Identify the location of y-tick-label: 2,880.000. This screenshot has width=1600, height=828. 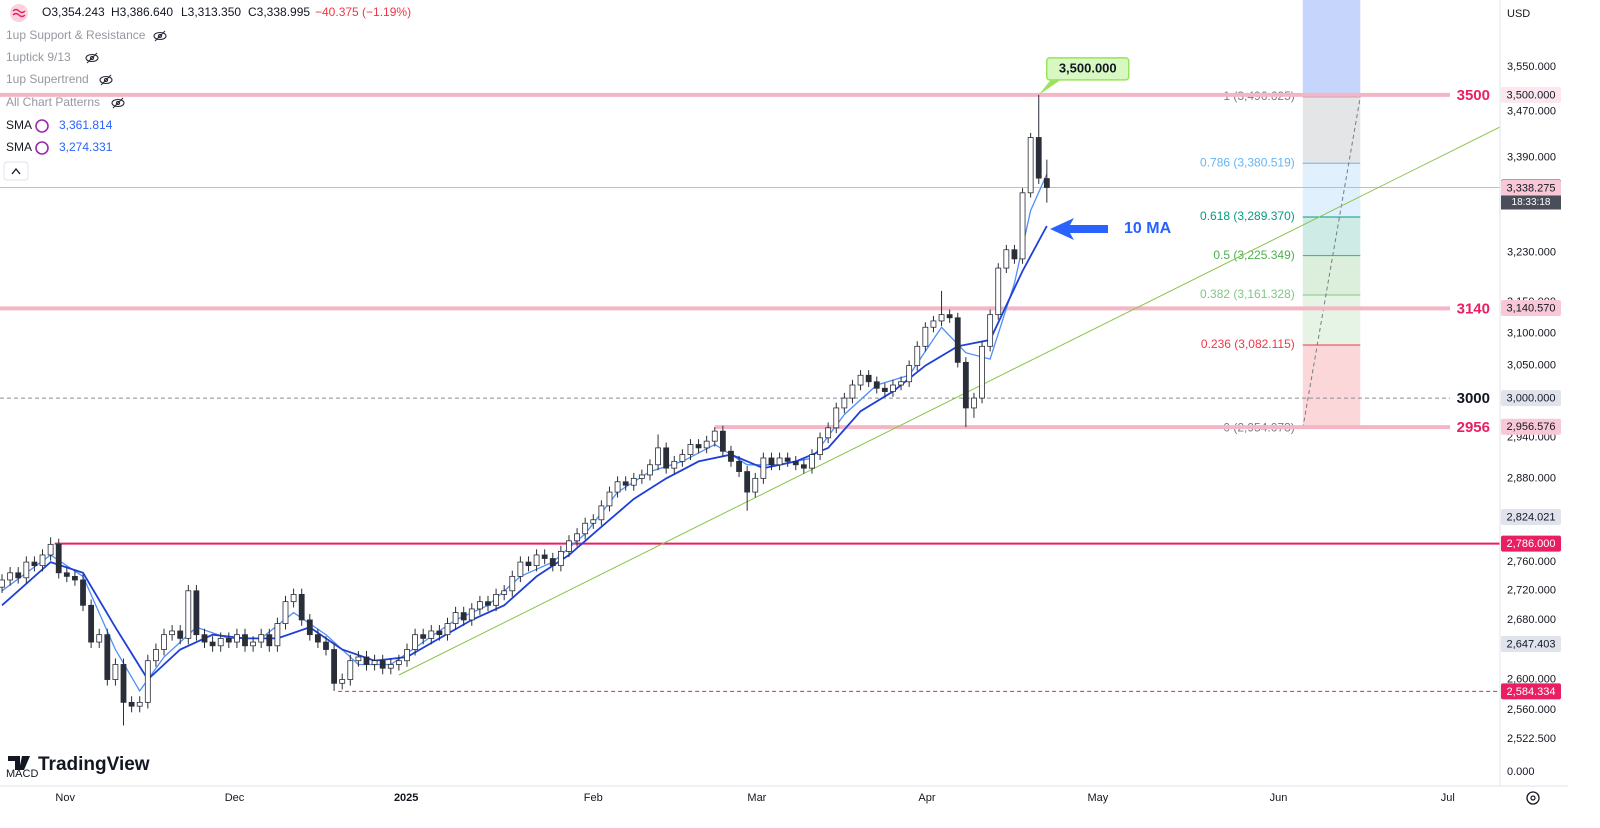
(1531, 478).